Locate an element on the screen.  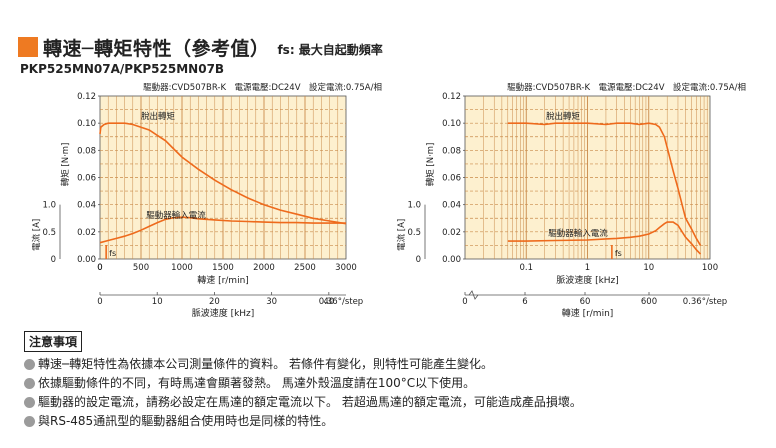
note-item: 轉速─轉矩特性為依據本公司測量條件的資料。 若條件有變化，則特性可能產生變化。 is located at coordinates (394, 364).